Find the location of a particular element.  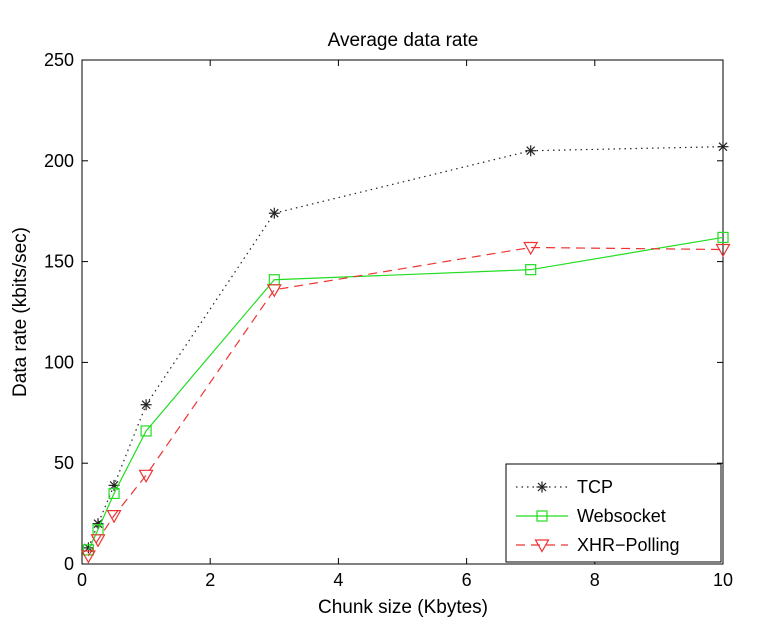

x-tick-label: 4 is located at coordinates (338, 580).